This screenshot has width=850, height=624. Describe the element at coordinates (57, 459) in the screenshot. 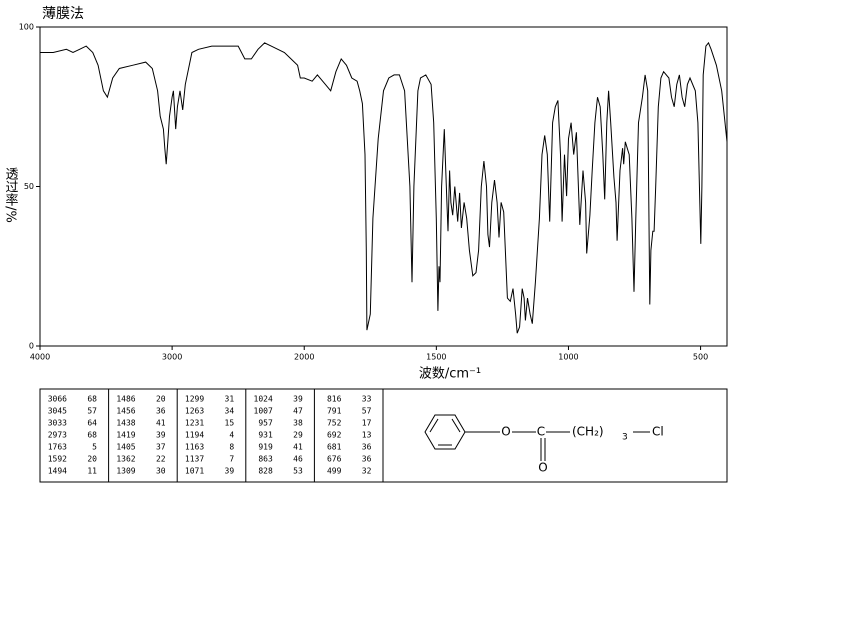

I see `peak-wavenumber: 1592` at that location.